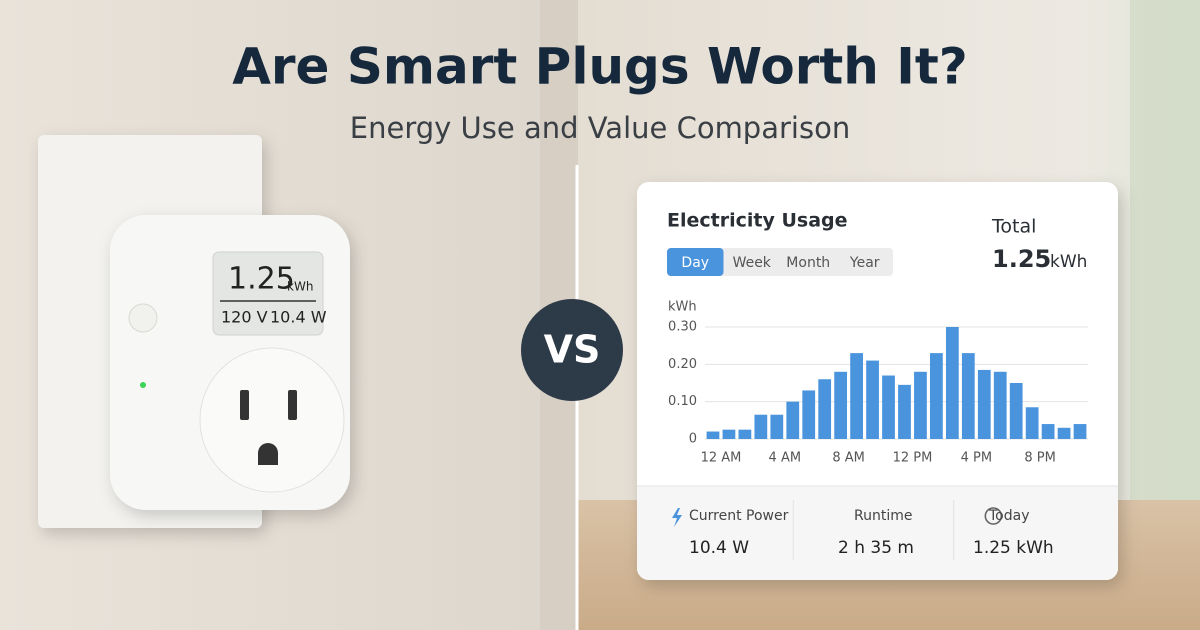  Describe the element at coordinates (682, 364) in the screenshot. I see `y-tick-label: 0.20` at that location.